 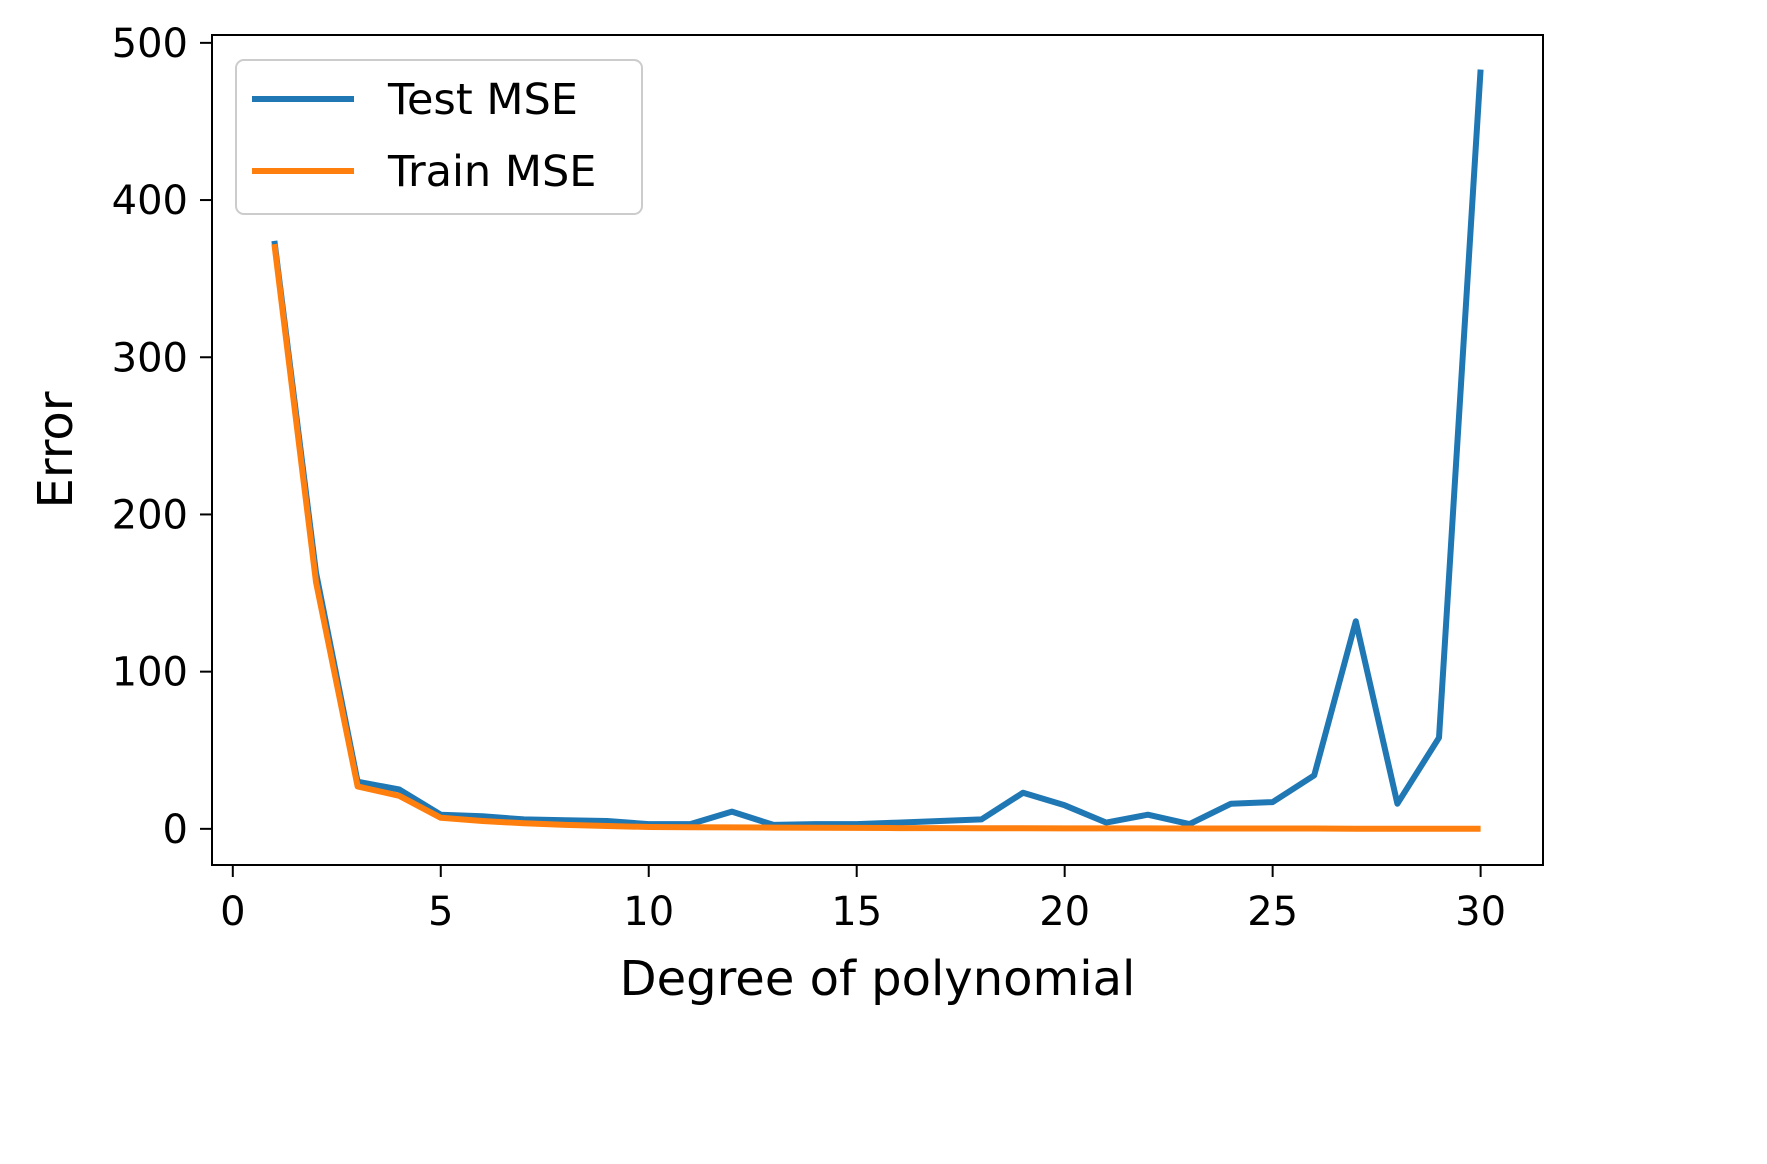 I want to click on x-tick-label: 30, so click(x=1480, y=912).